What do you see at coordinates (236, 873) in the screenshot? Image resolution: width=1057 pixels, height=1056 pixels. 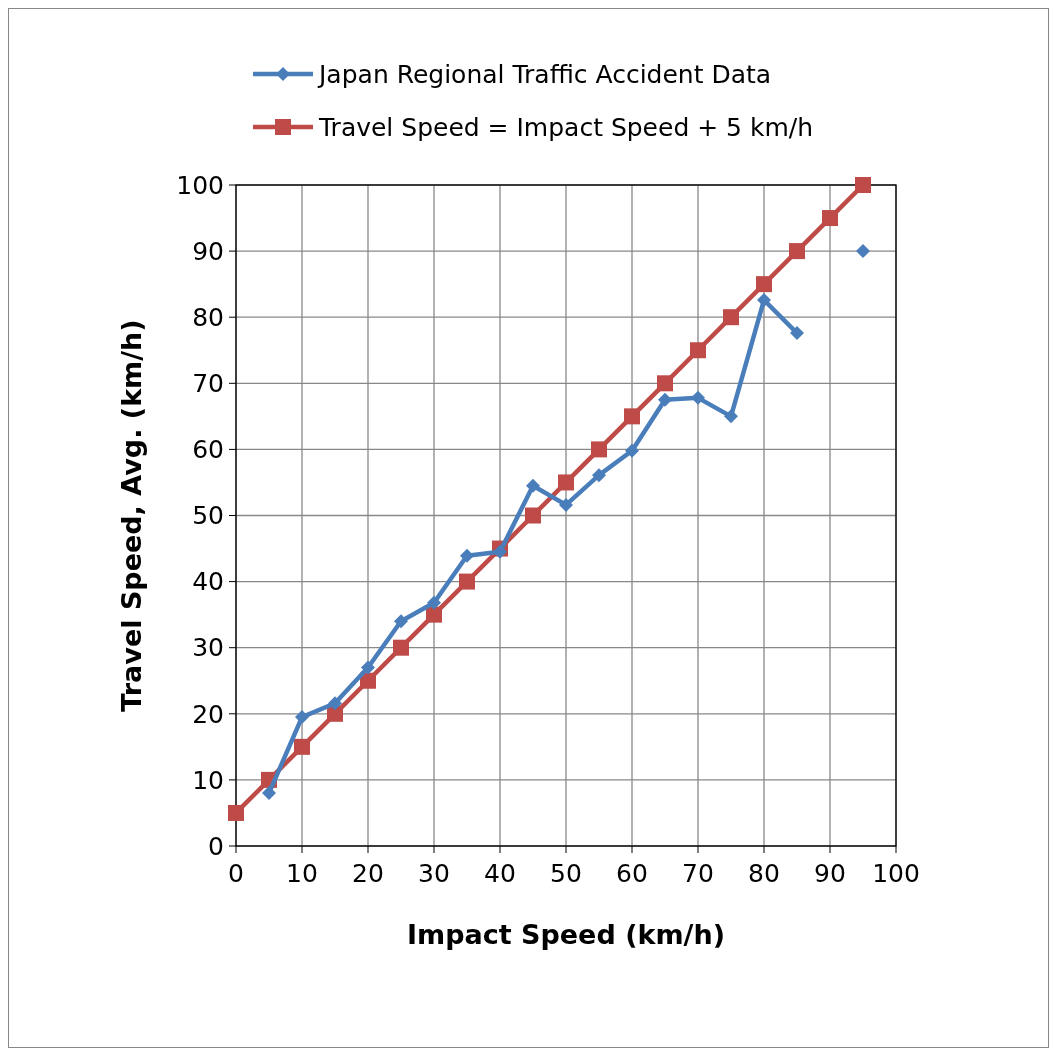 I see `x-tick-label: 0` at bounding box center [236, 873].